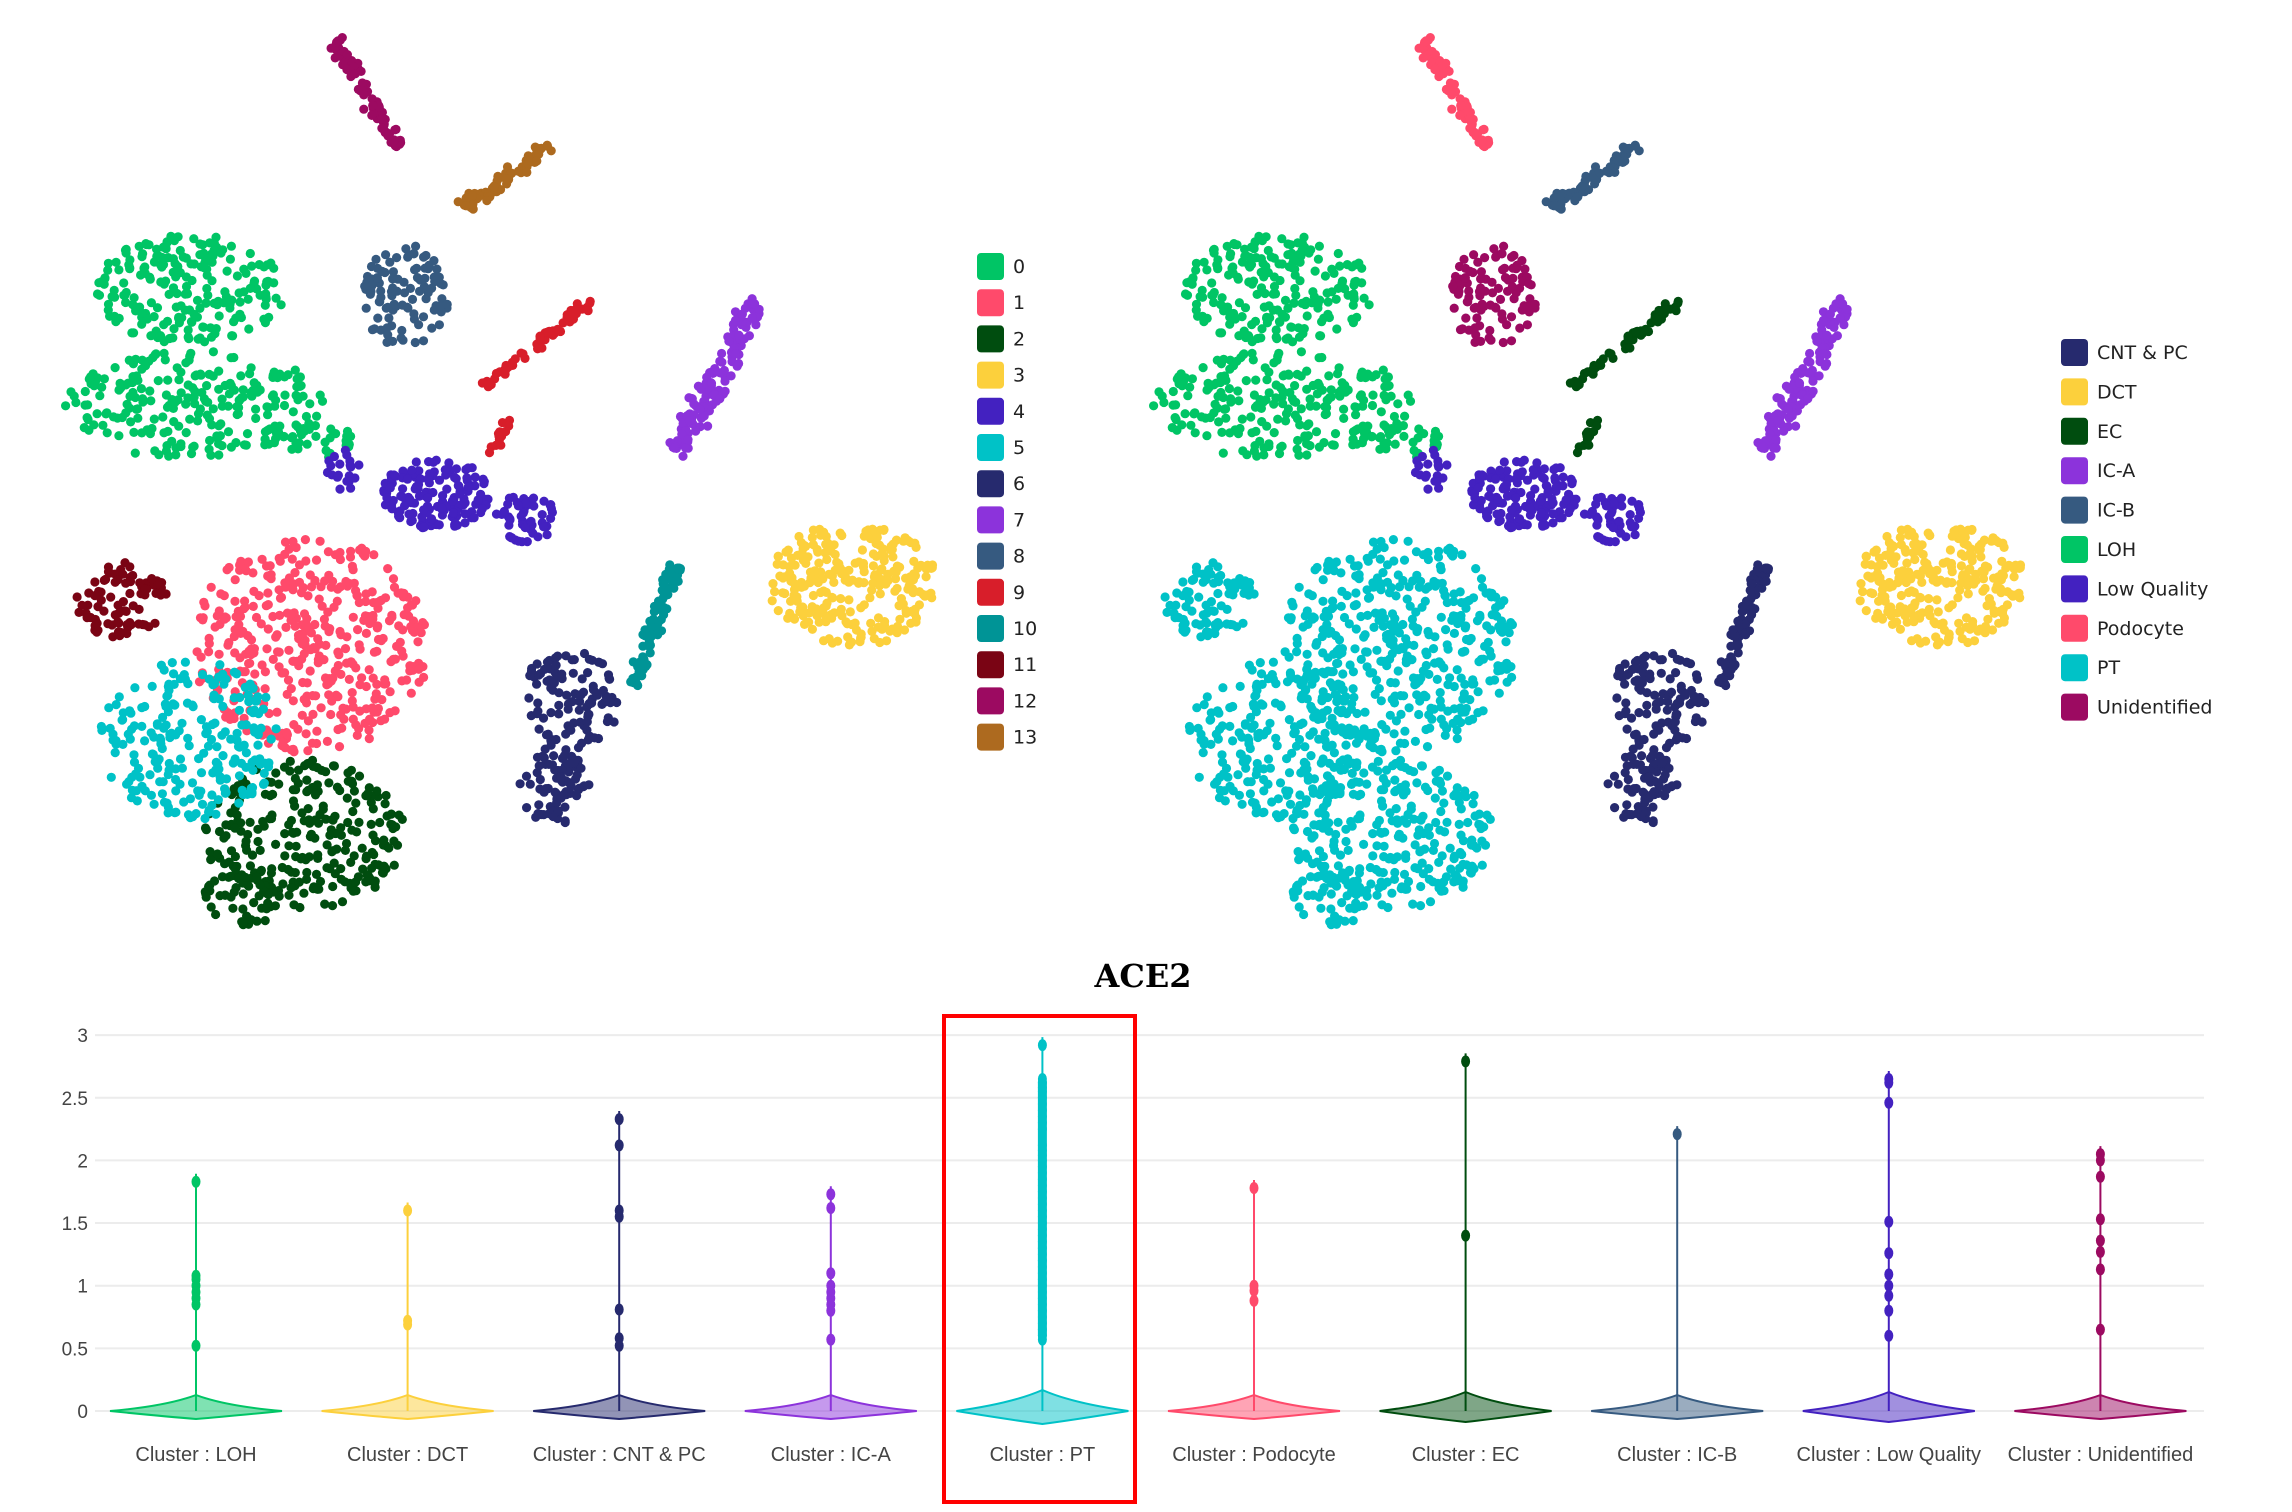 The width and height of the screenshot is (2292, 1512). Describe the element at coordinates (1007, 701) in the screenshot. I see `legend-item: 12` at that location.